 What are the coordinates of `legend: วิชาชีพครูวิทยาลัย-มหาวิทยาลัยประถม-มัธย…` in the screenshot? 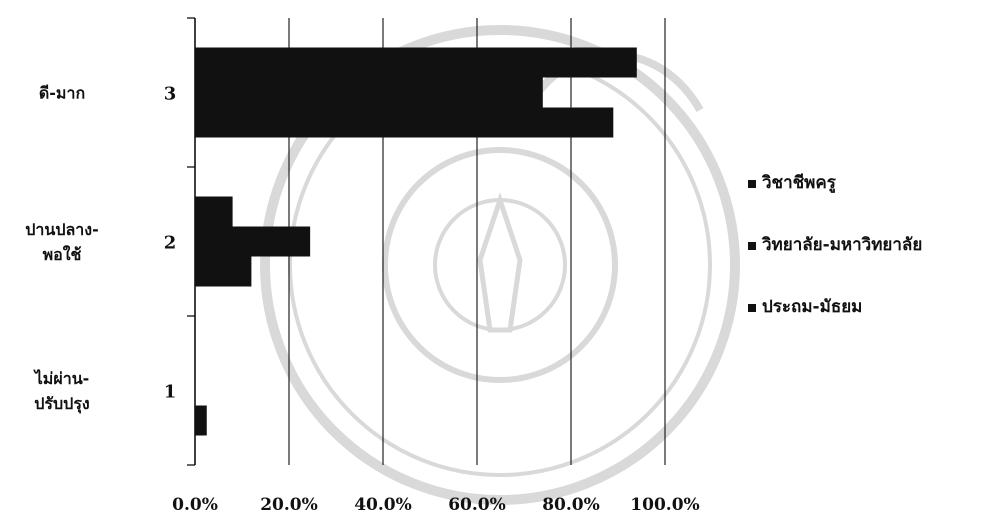 It's located at (835, 244).